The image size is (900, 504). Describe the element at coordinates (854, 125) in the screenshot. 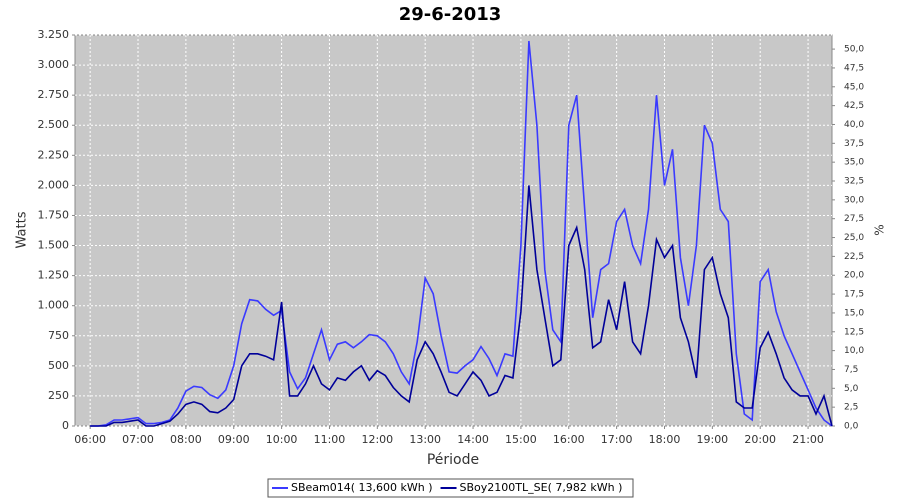

I see `y2-tick-label: 40,0` at that location.